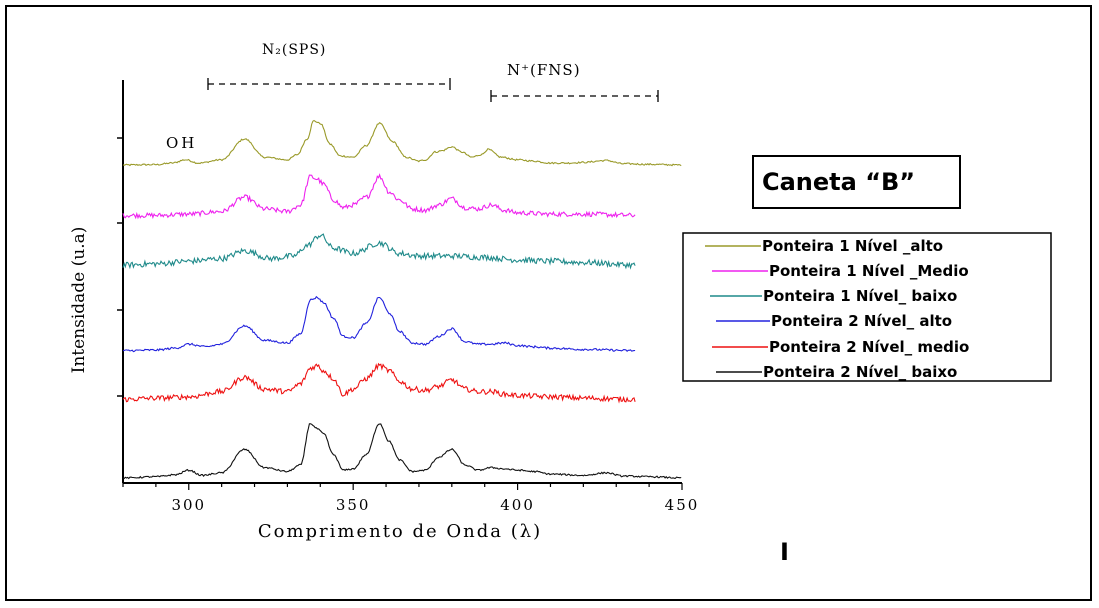 Image resolution: width=1099 pixels, height=608 pixels. What do you see at coordinates (517, 505) in the screenshot?
I see `x-tick-label: 400` at bounding box center [517, 505].